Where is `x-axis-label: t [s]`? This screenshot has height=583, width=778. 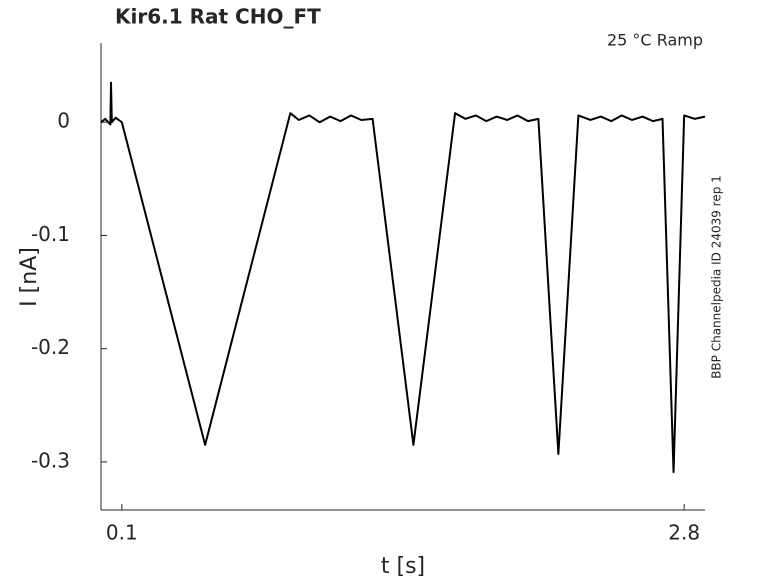
x-axis-label: t [s] is located at coordinates (403, 566).